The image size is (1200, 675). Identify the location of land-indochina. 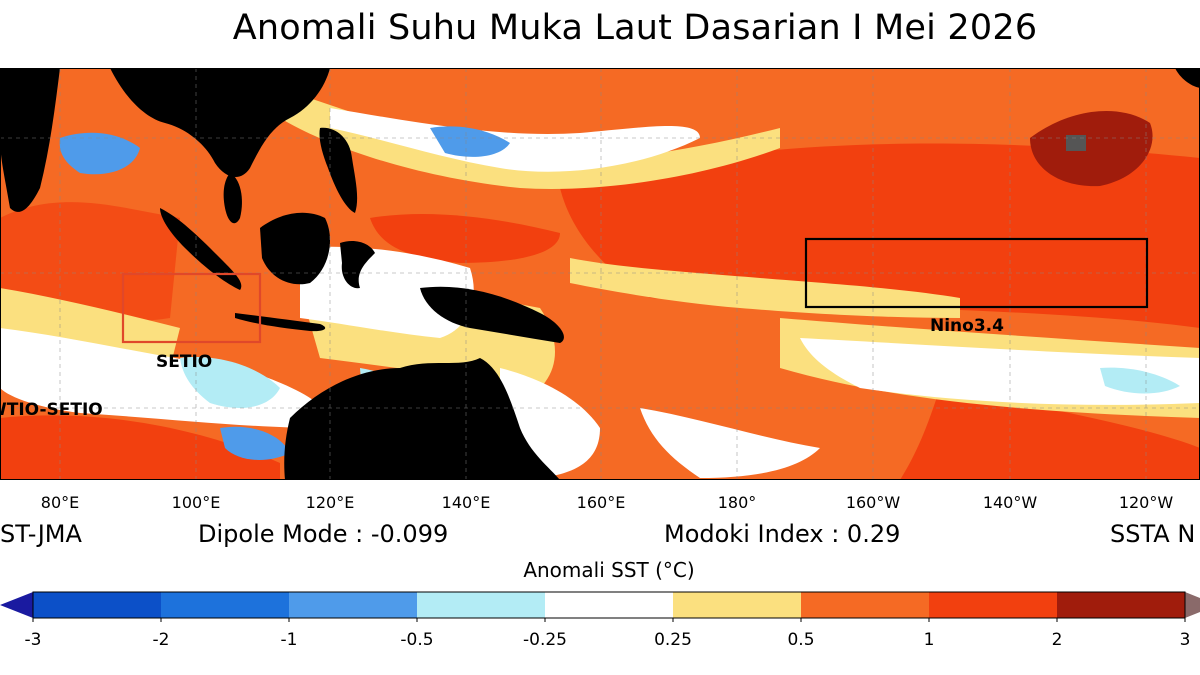
(220, 123).